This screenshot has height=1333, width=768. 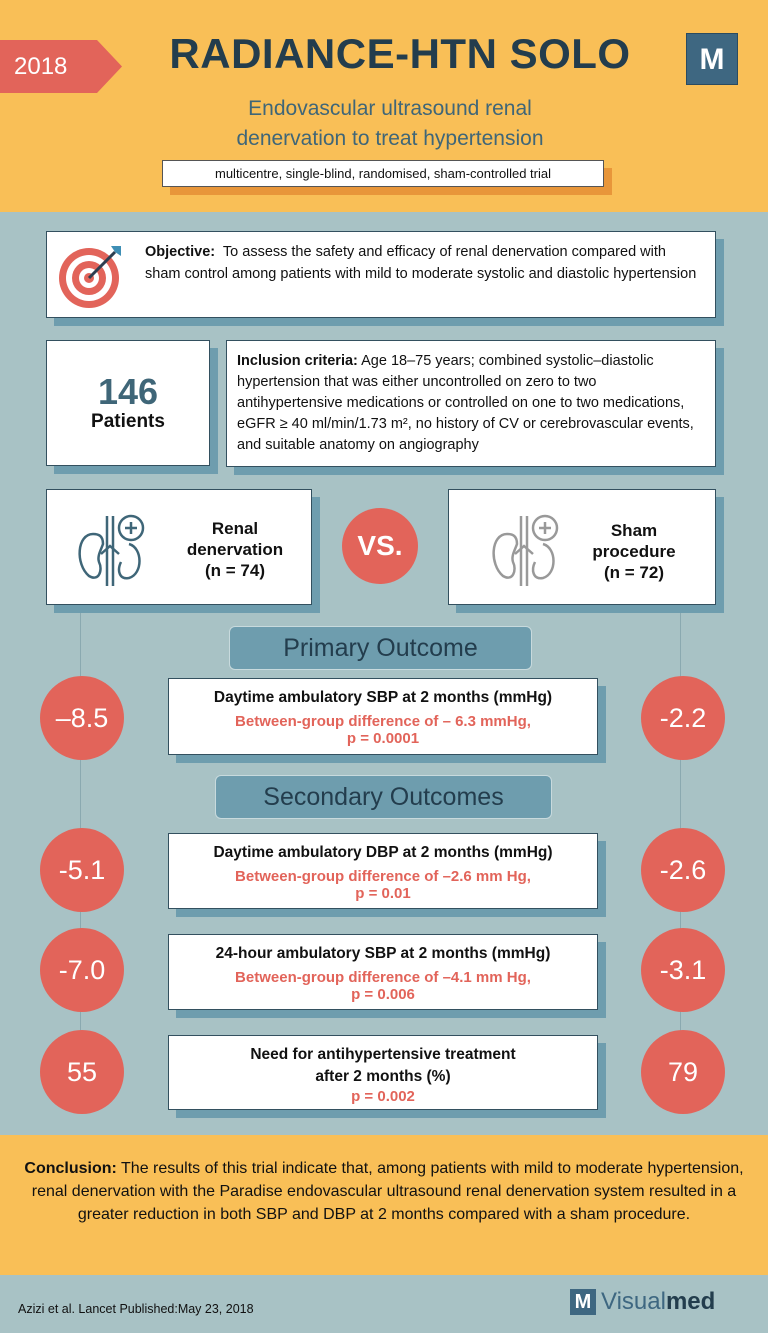 I want to click on brand-name-a: Visual, so click(x=633, y=1301).